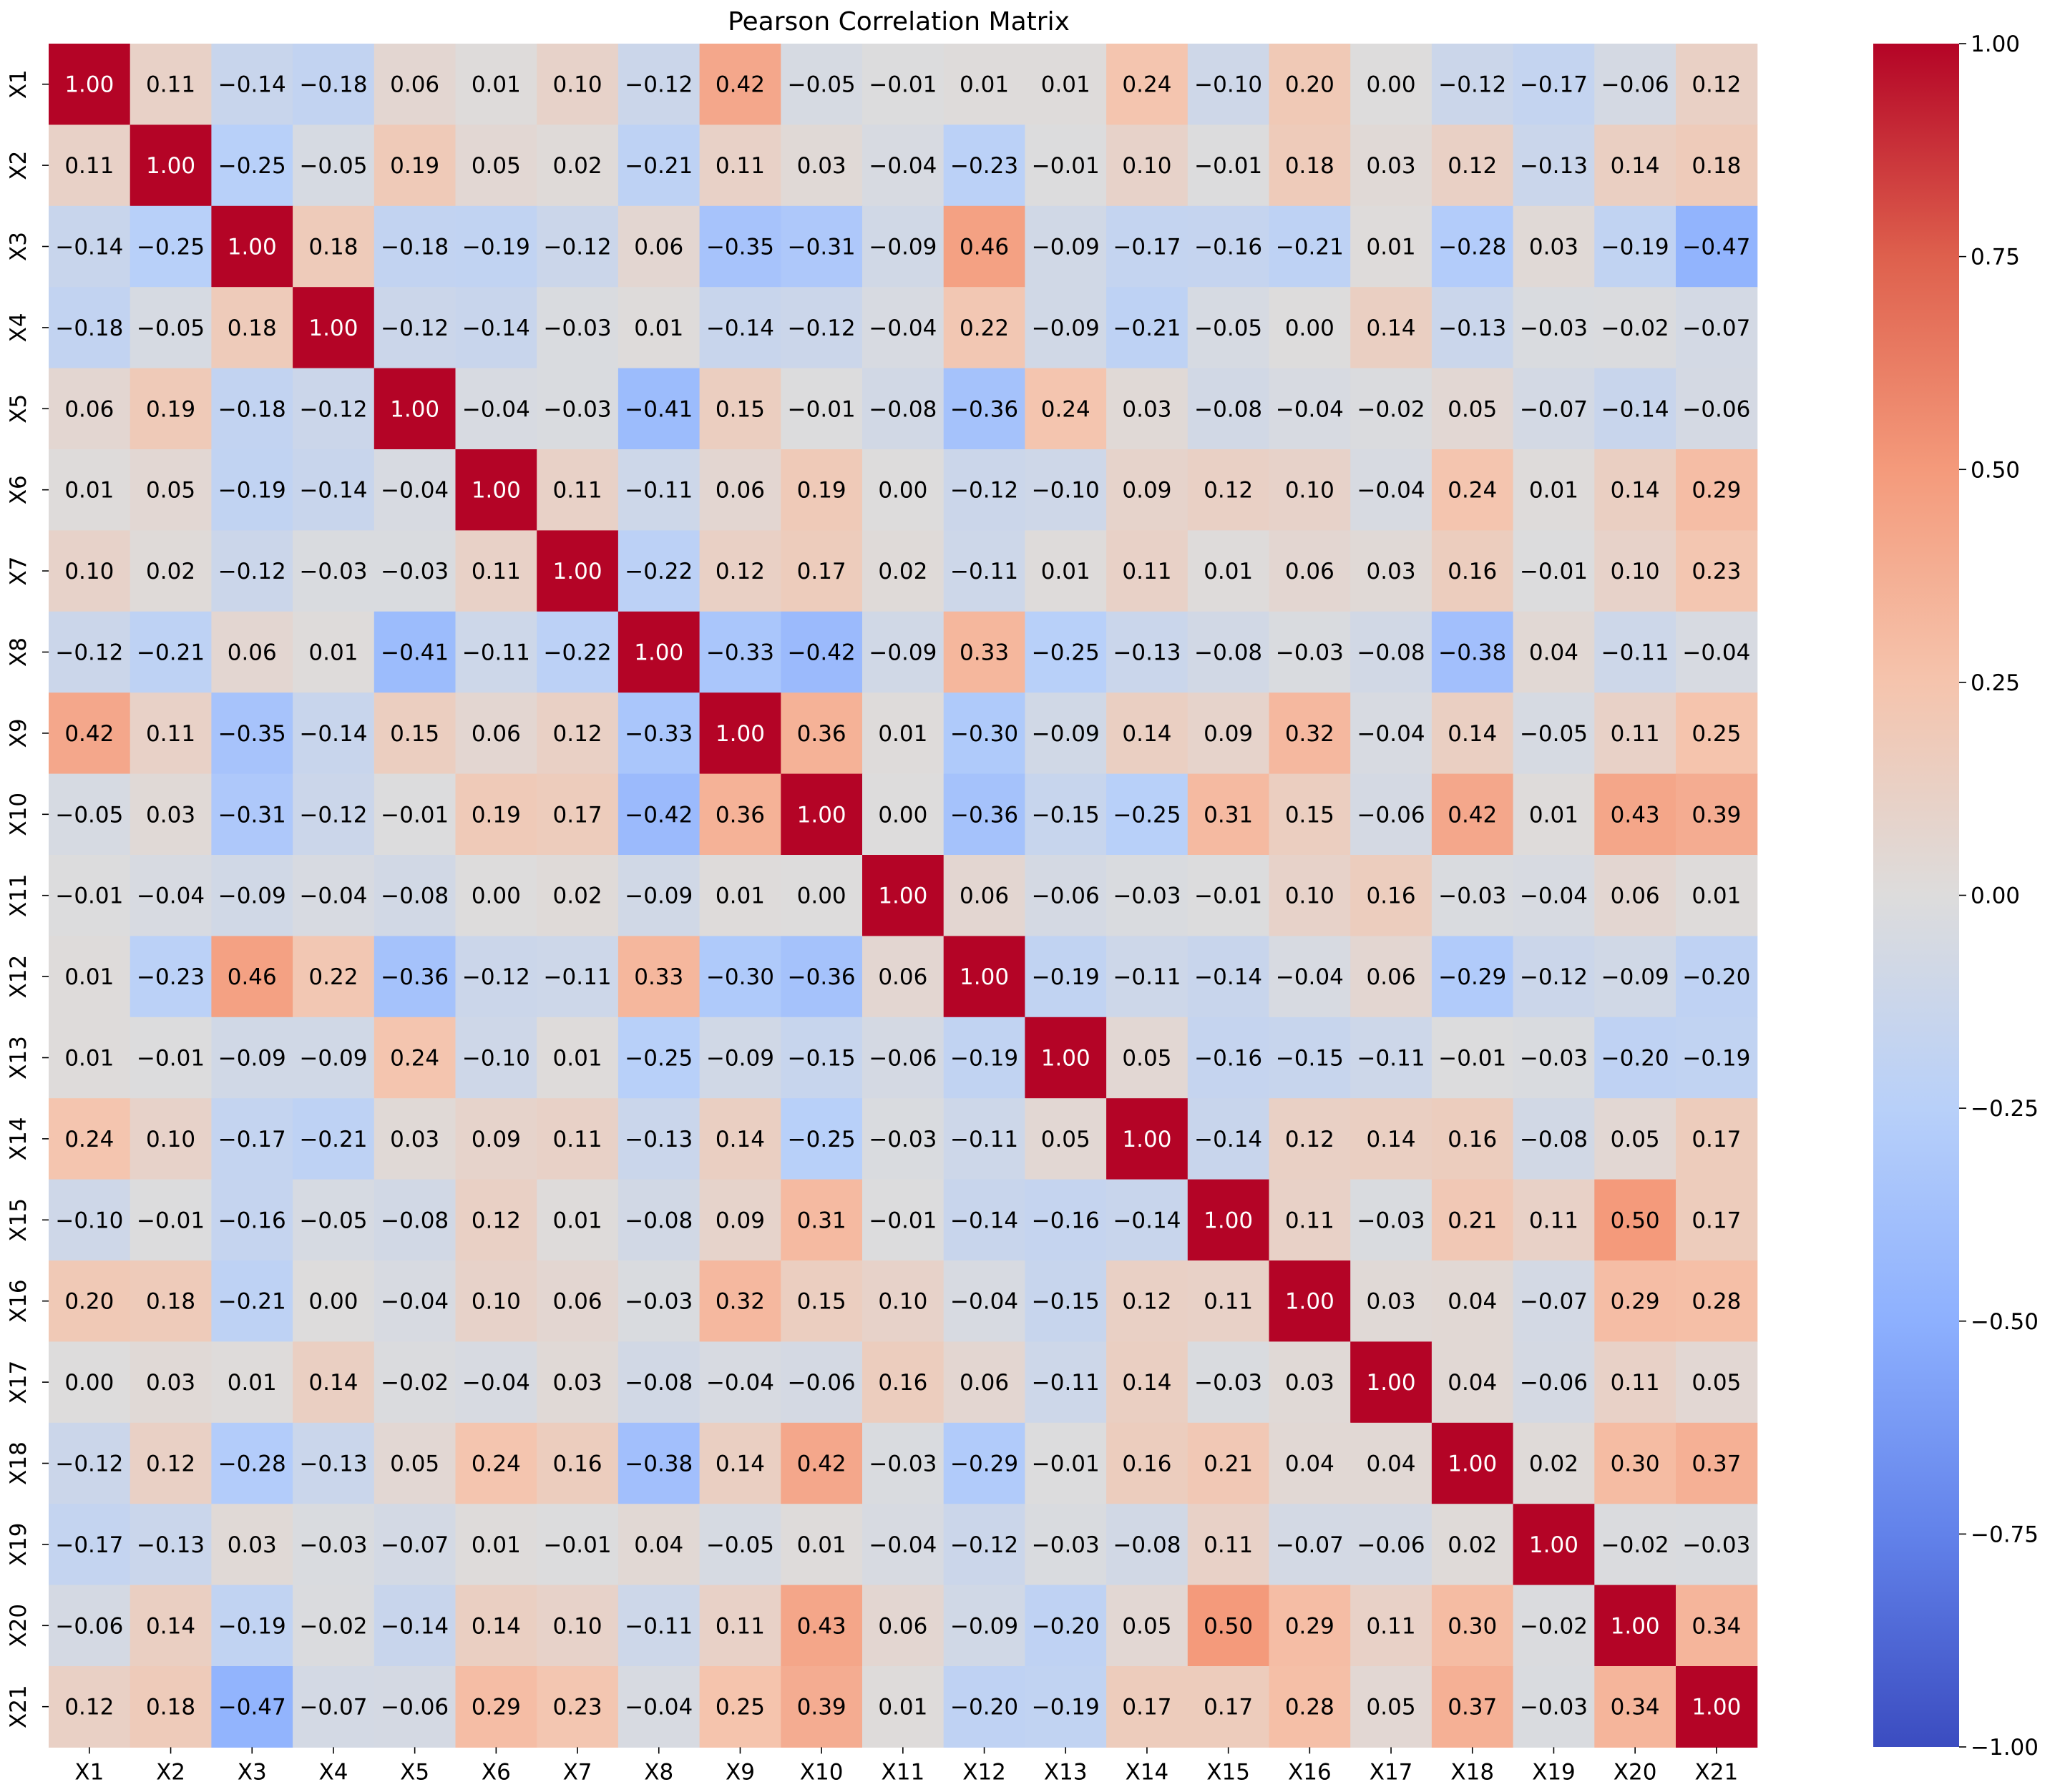  Describe the element at coordinates (496, 571) in the screenshot. I see `heatmap-cell-X7-X6` at that location.